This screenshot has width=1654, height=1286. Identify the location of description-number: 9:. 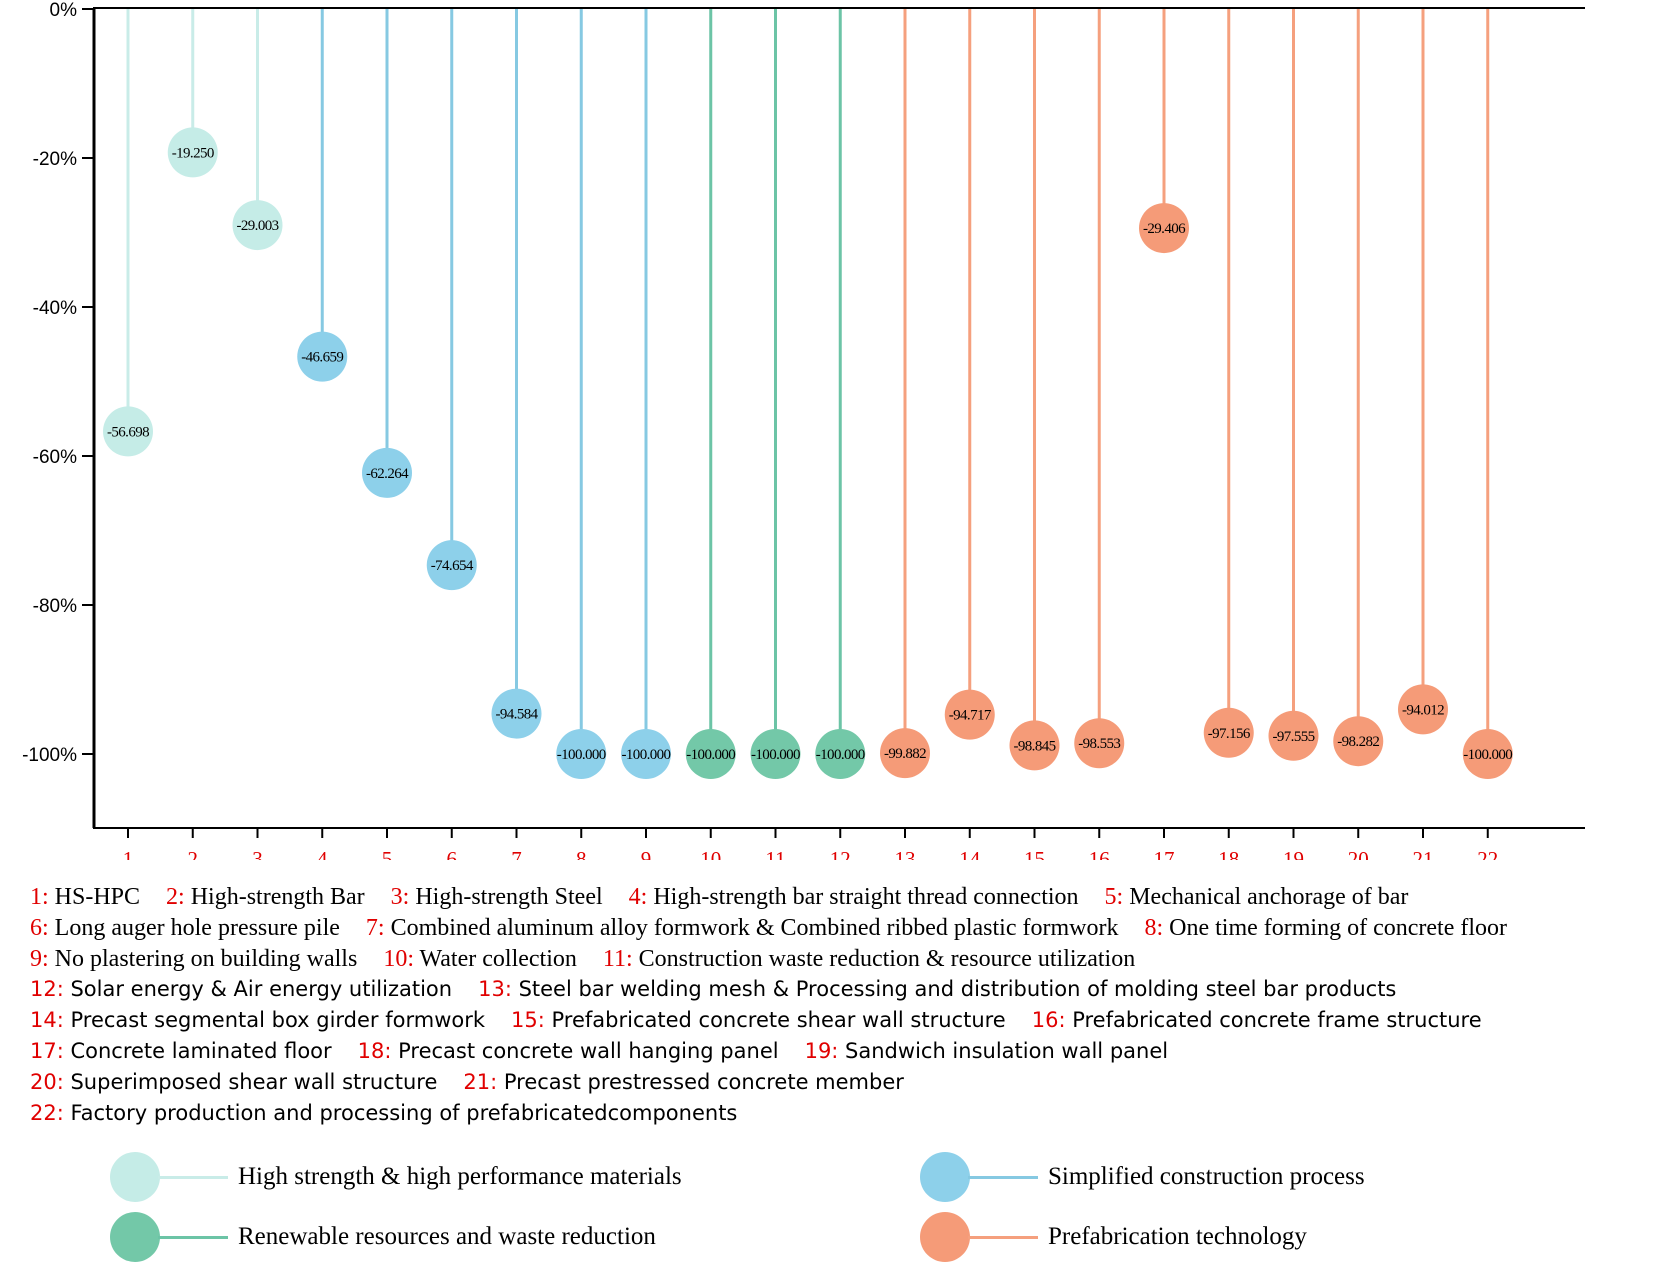
(39, 959).